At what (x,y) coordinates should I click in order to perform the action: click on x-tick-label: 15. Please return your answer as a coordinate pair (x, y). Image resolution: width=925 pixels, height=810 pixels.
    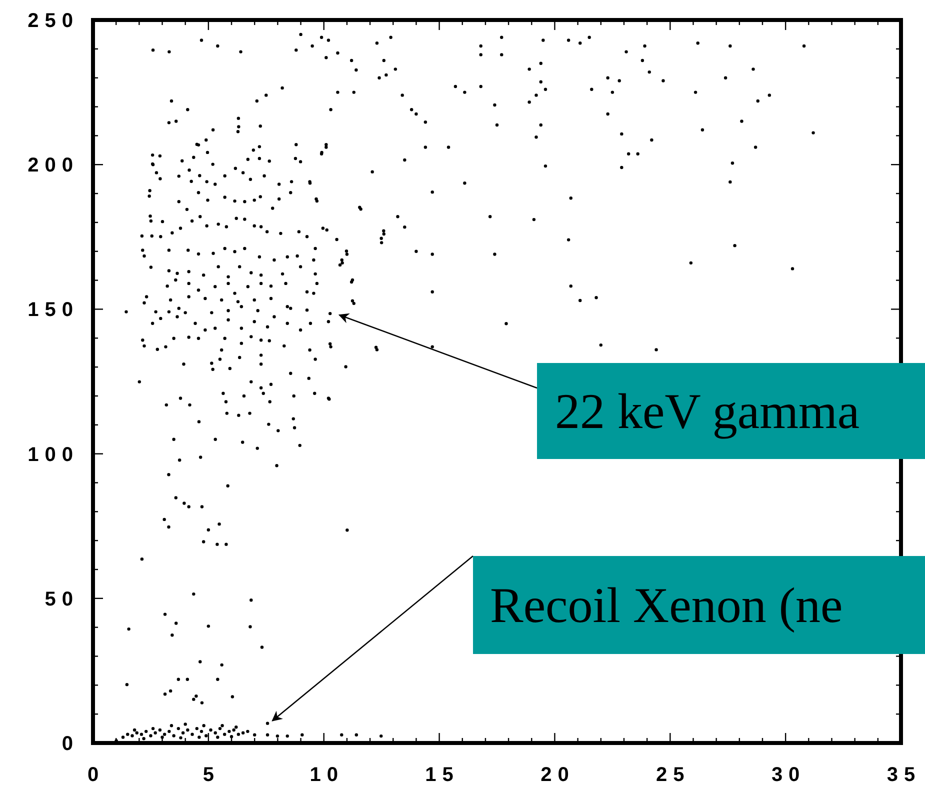
    Looking at the image, I should click on (442, 775).